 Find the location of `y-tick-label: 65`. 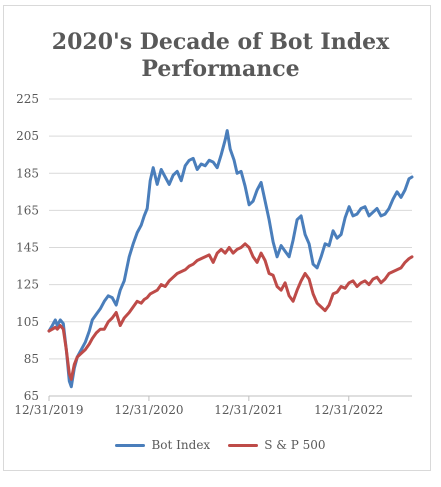

y-tick-label: 65 is located at coordinates (31, 396).